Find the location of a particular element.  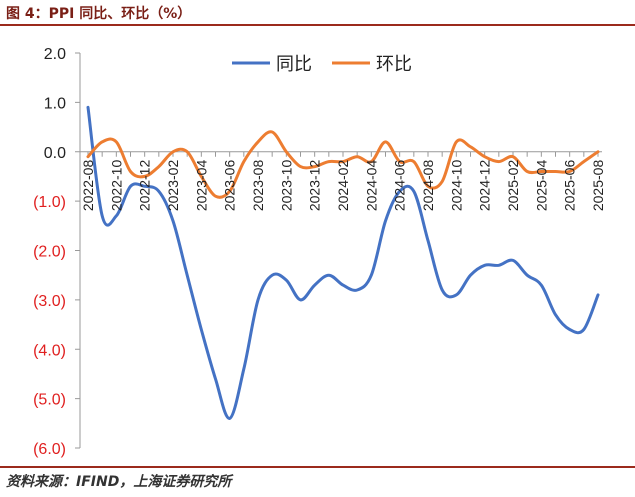

y-tick-label: (5.0) is located at coordinates (49, 400).